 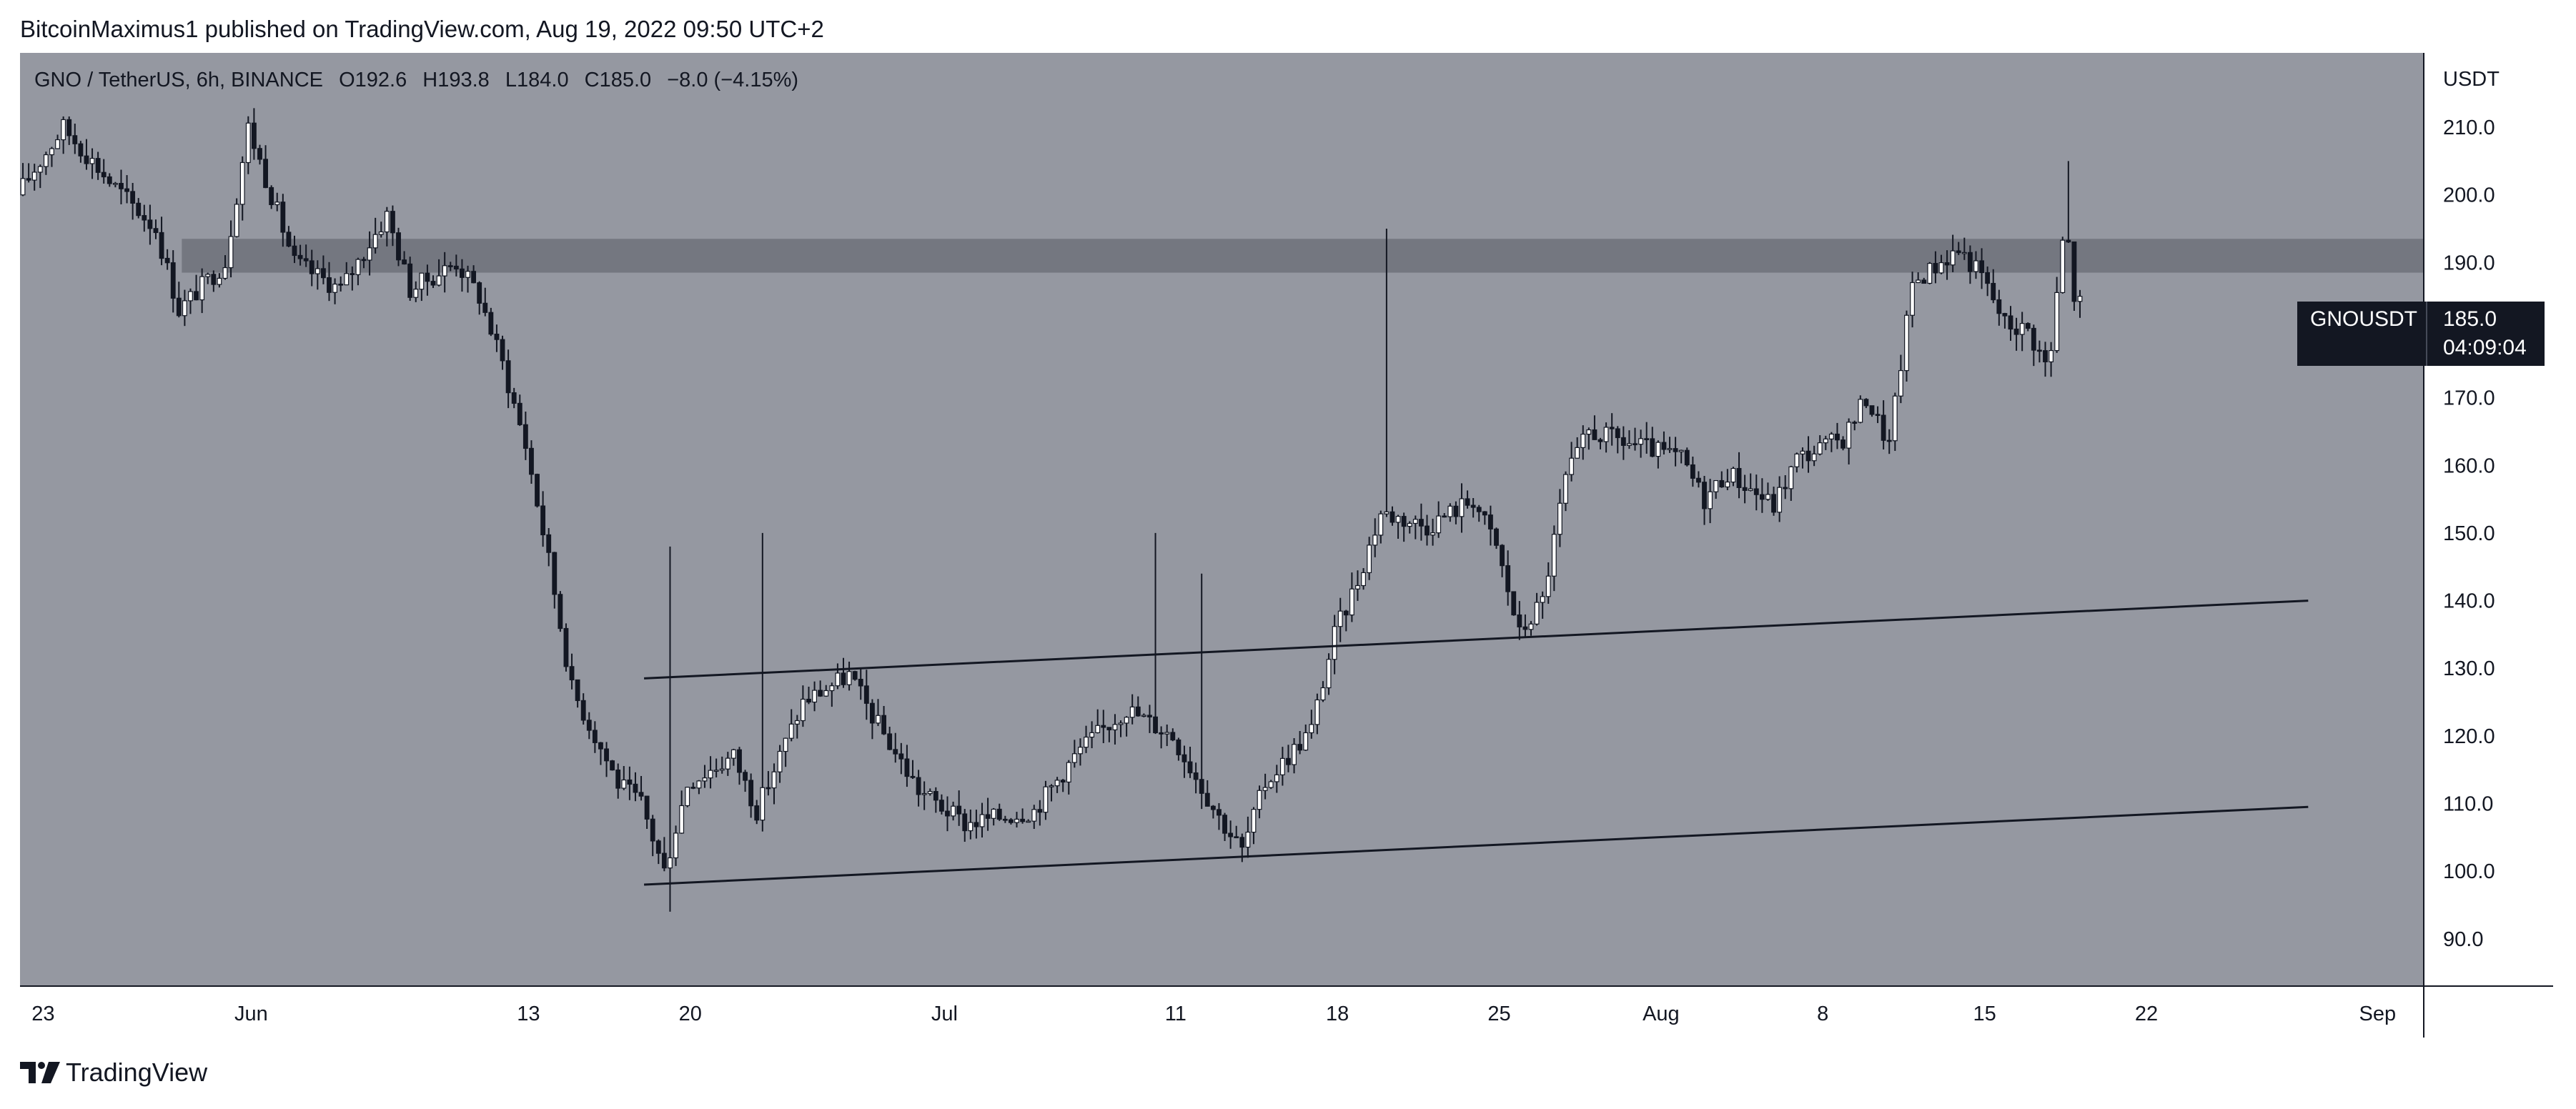 What do you see at coordinates (114, 1073) in the screenshot?
I see `tradingview-logo: TradingView` at bounding box center [114, 1073].